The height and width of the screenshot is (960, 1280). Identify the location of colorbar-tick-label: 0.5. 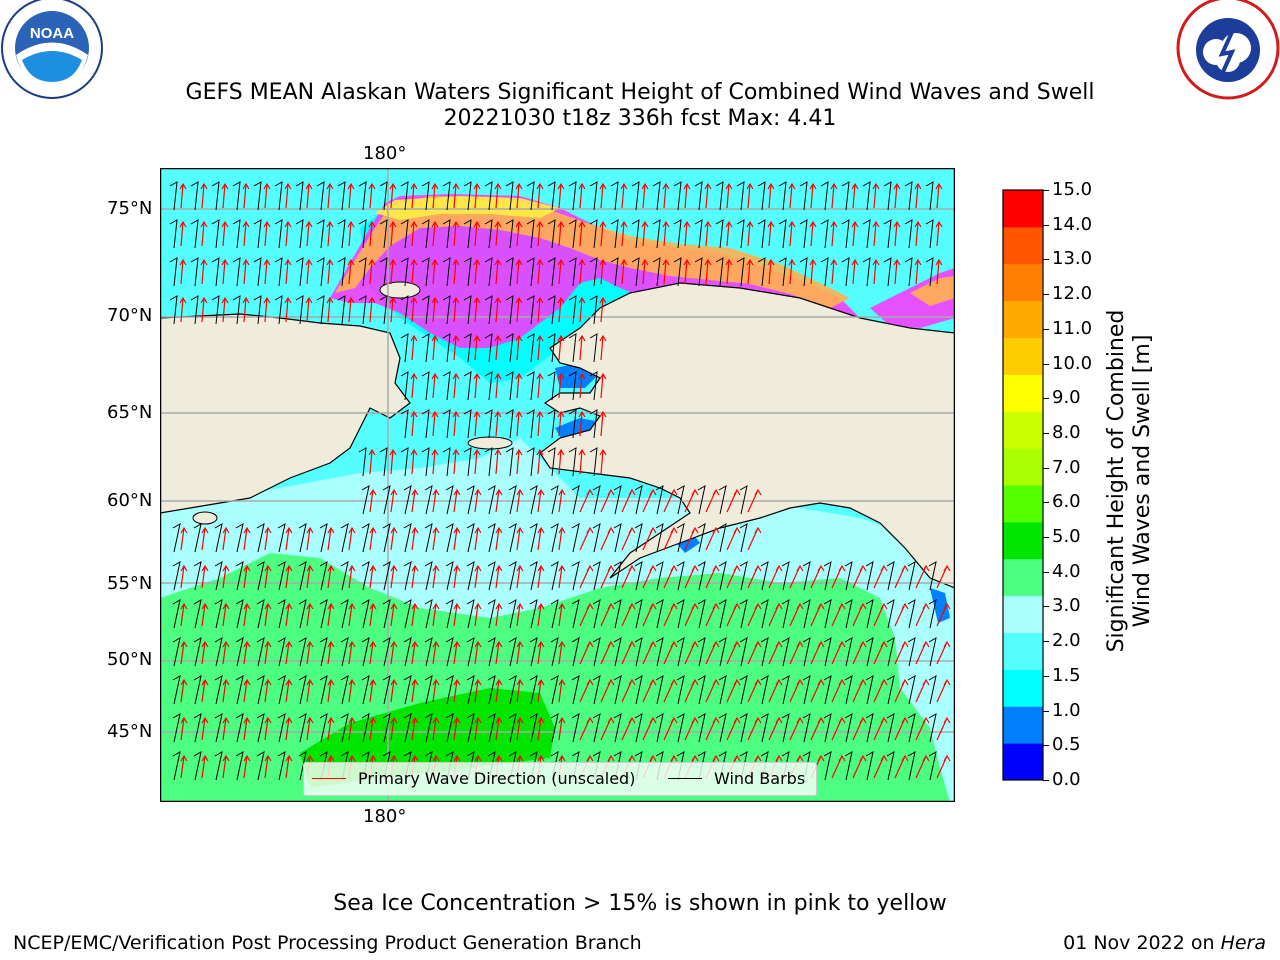
(1066, 744).